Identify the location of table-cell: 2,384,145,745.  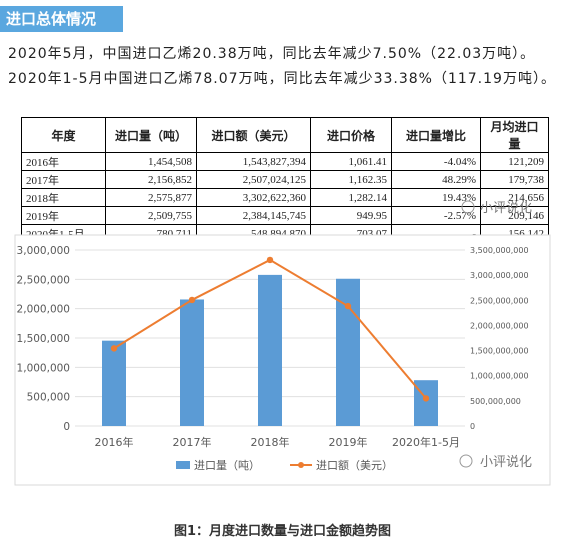
(253, 215).